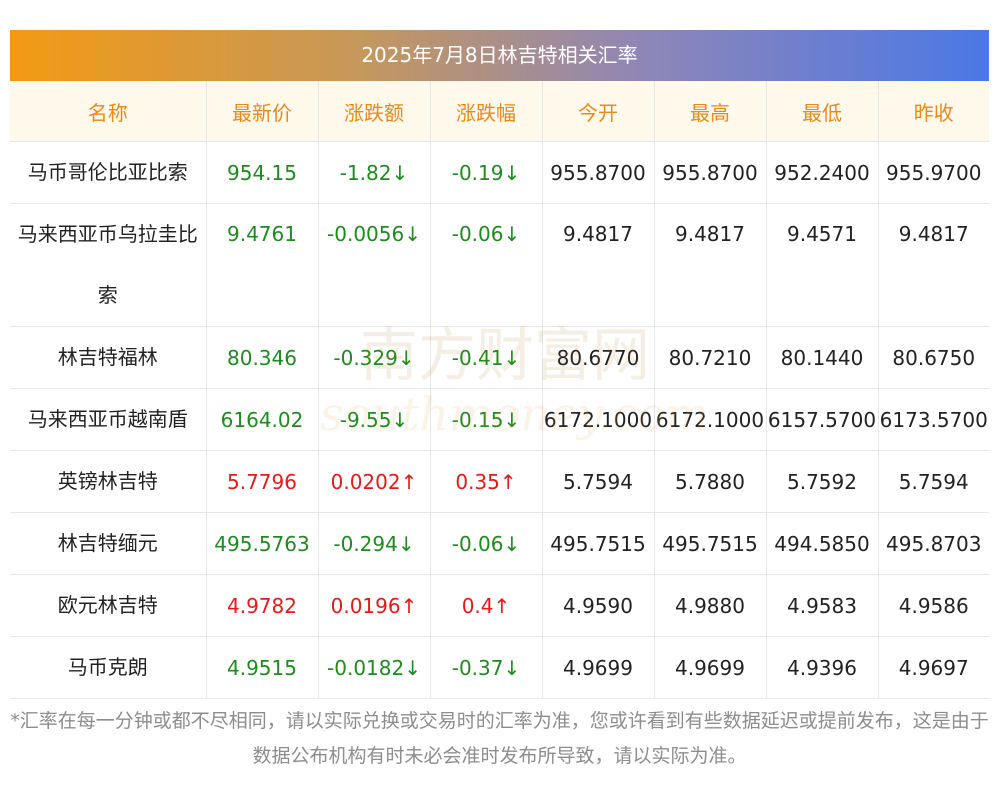  I want to click on latest-price: 5.7796, so click(262, 481).